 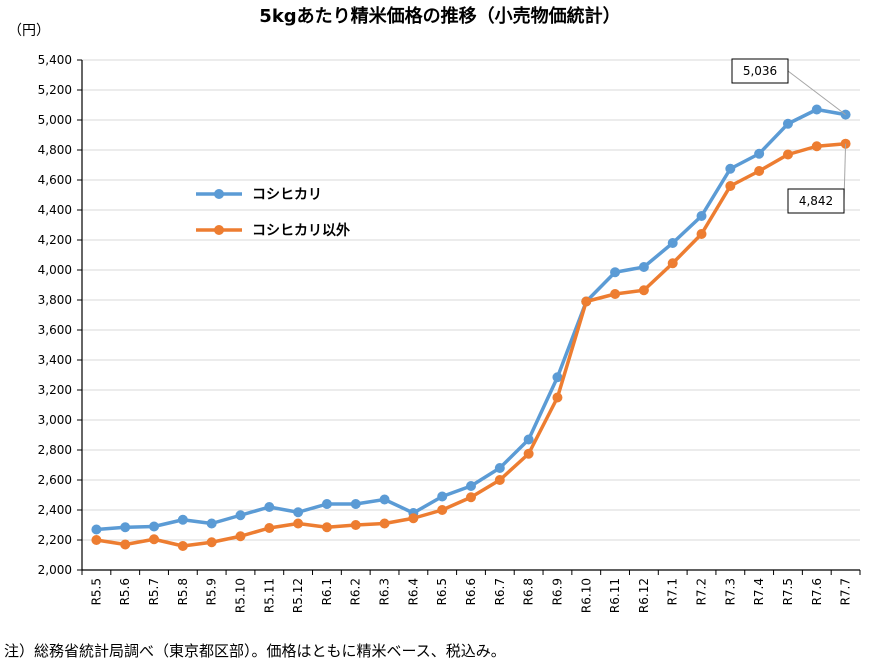 I want to click on x-tick-label: R5.6, so click(x=125, y=591).